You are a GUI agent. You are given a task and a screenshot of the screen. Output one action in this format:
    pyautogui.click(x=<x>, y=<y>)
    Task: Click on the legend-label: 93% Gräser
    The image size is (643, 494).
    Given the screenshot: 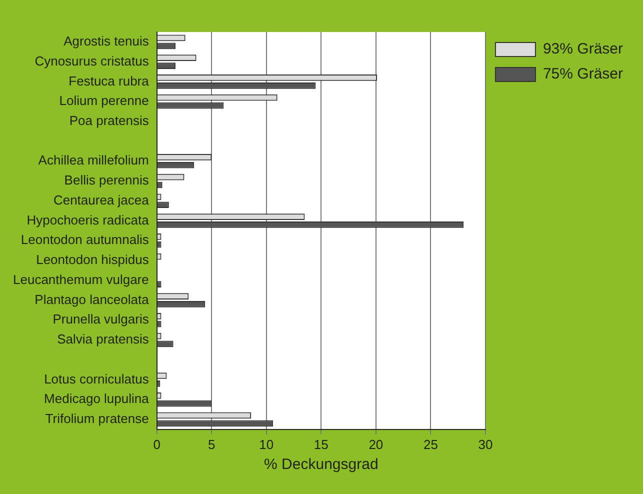 What is the action you would take?
    pyautogui.click(x=583, y=49)
    